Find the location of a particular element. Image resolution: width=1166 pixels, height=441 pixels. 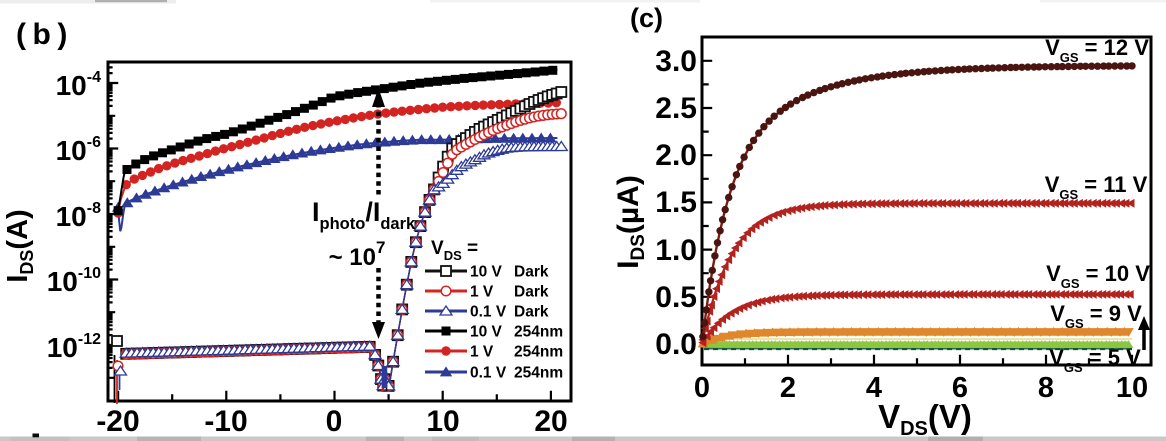

svg-text: 0.5 is located at coordinates (676, 297).